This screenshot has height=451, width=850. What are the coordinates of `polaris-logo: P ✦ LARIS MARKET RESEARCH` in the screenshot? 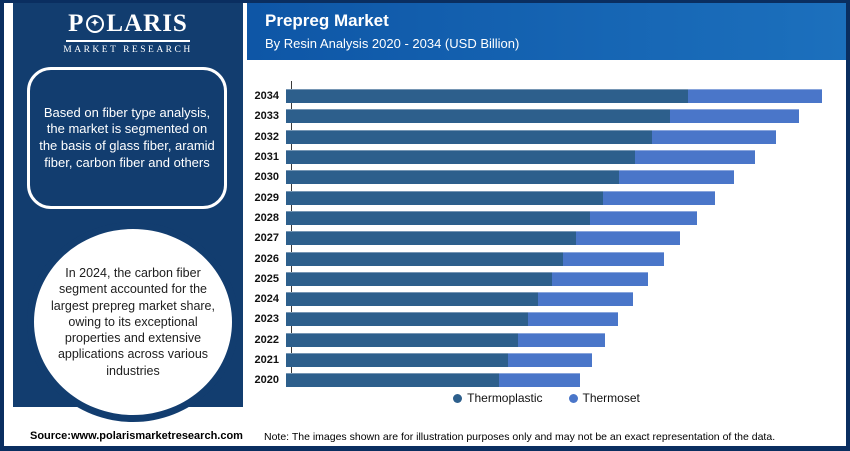 It's located at (128, 29).